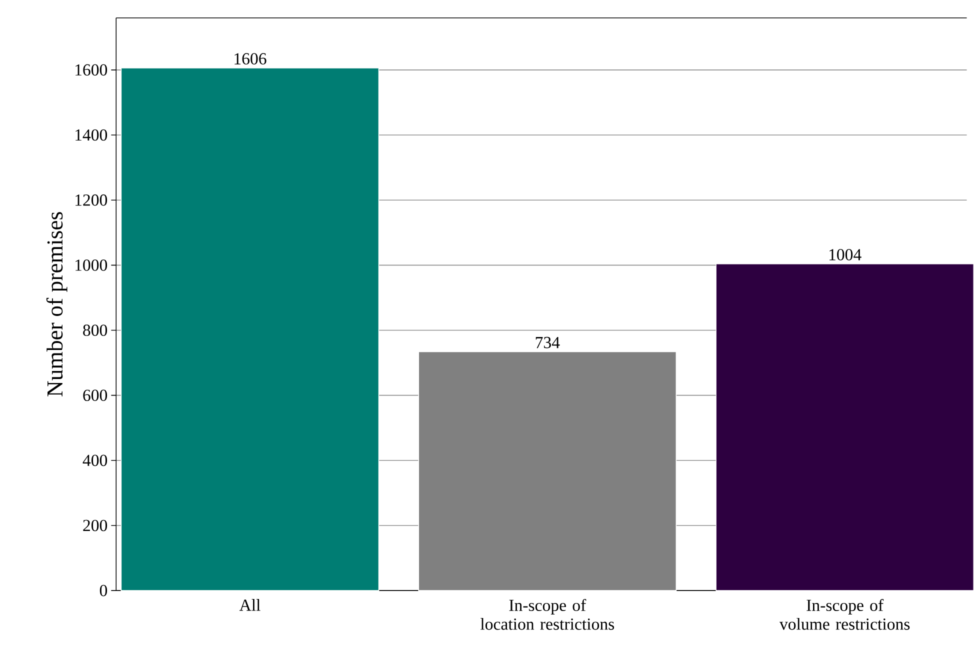  What do you see at coordinates (92, 70) in the screenshot?
I see `y-tick-label: 1600` at bounding box center [92, 70].